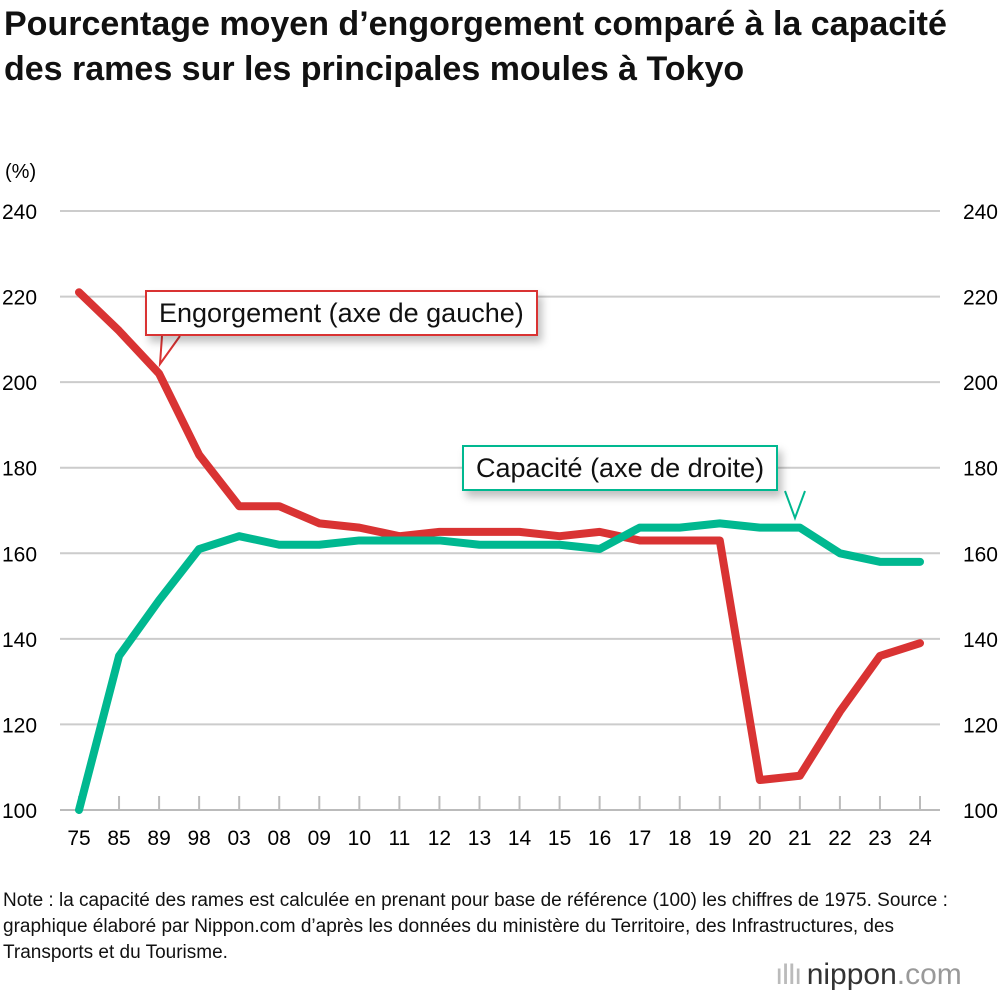 The image size is (1000, 1002). What do you see at coordinates (679, 838) in the screenshot?
I see `x-tick-label: 18` at bounding box center [679, 838].